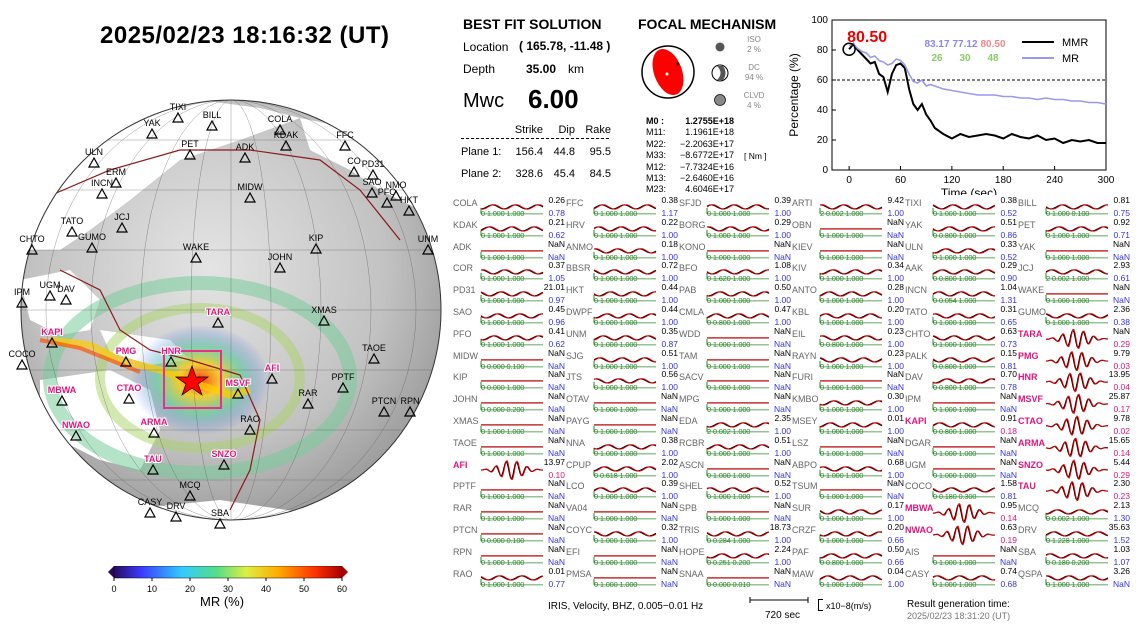  Describe the element at coordinates (218, 312) in the screenshot. I see `station-label: TARA` at that location.